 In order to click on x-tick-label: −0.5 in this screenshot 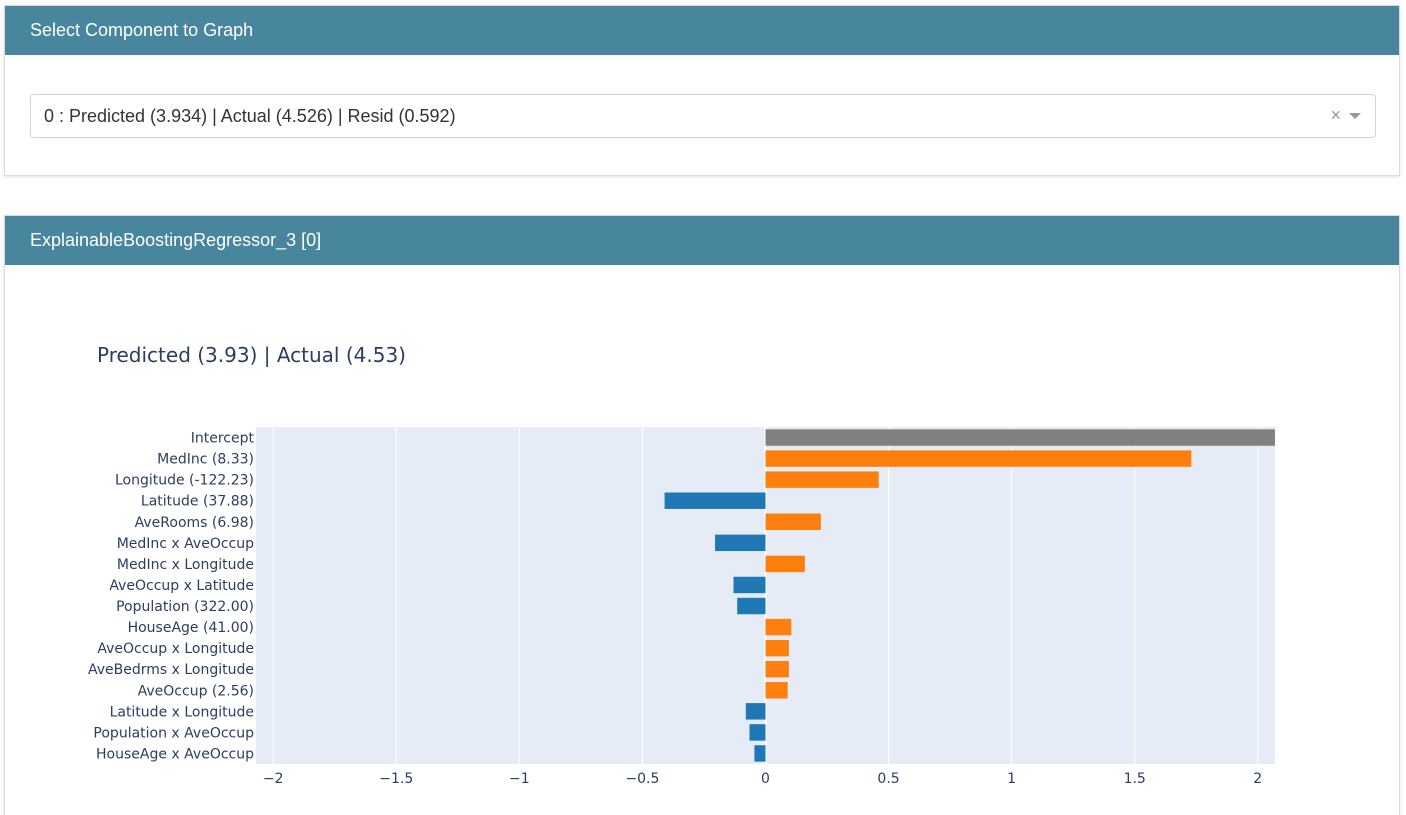, I will do `click(642, 779)`.